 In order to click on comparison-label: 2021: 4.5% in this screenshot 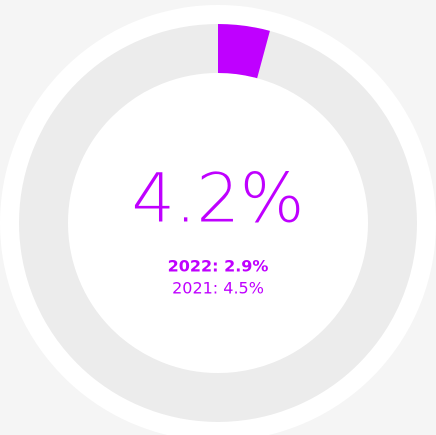, I will do `click(218, 288)`.